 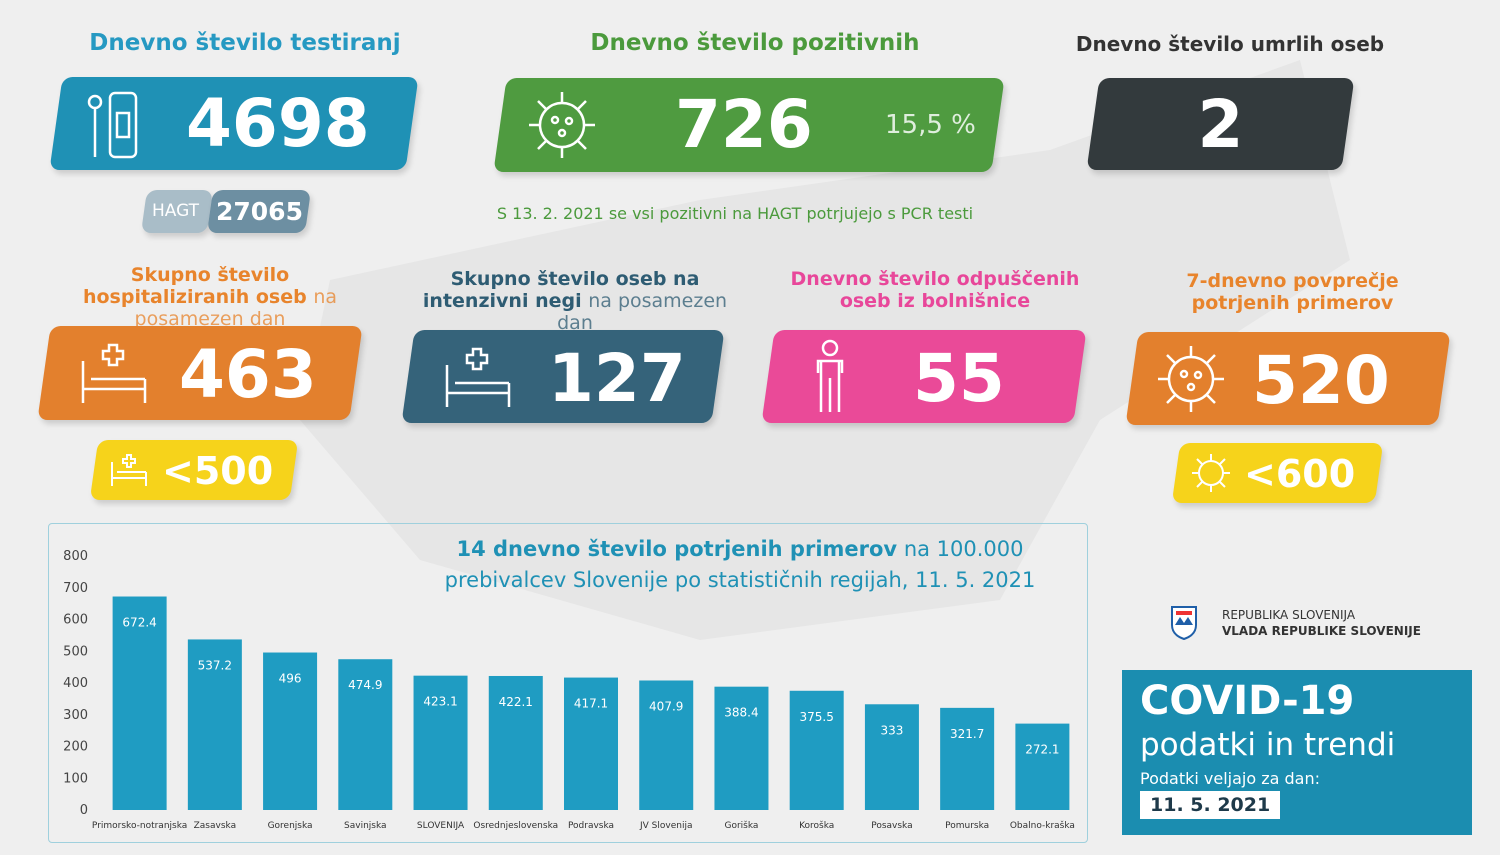 I want to click on x-tick-label: Posavska, so click(x=891, y=826).